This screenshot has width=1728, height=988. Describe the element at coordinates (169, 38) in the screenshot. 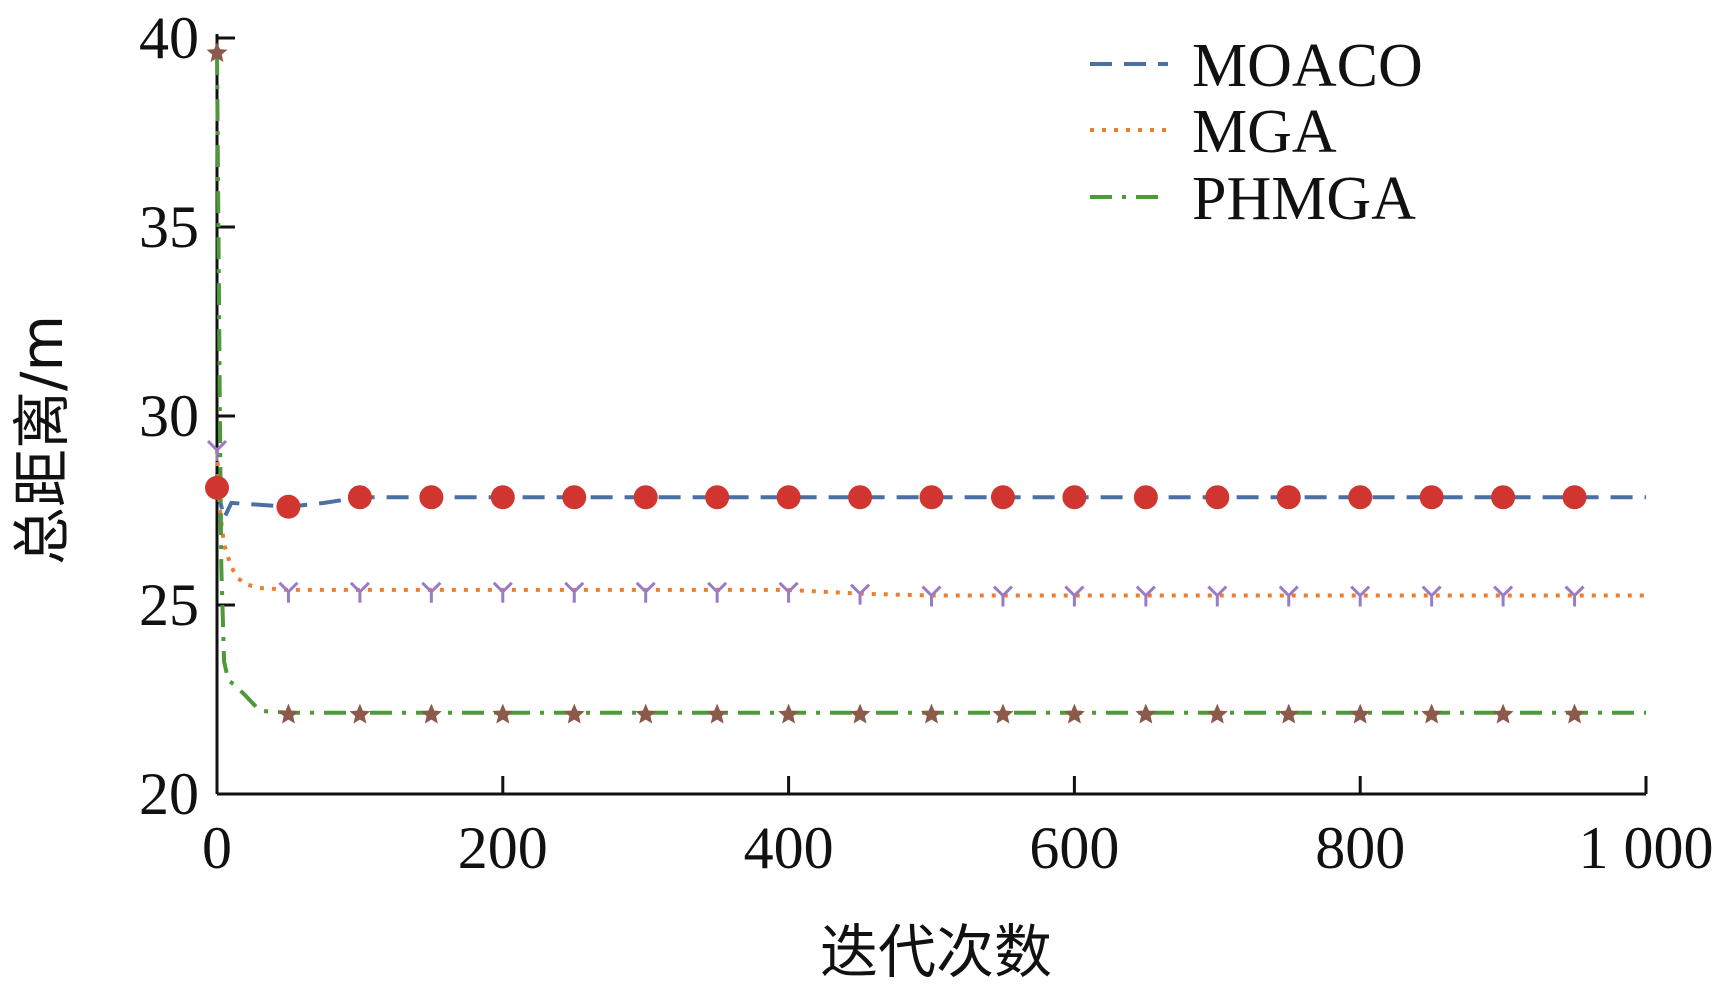

I see `y-tick-label: 40` at that location.